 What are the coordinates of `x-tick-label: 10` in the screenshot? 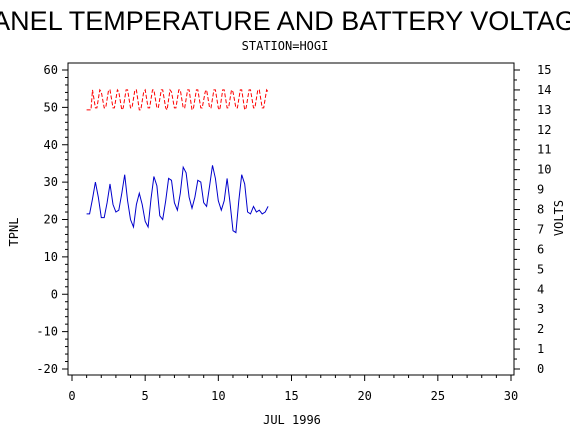 It's located at (218, 396).